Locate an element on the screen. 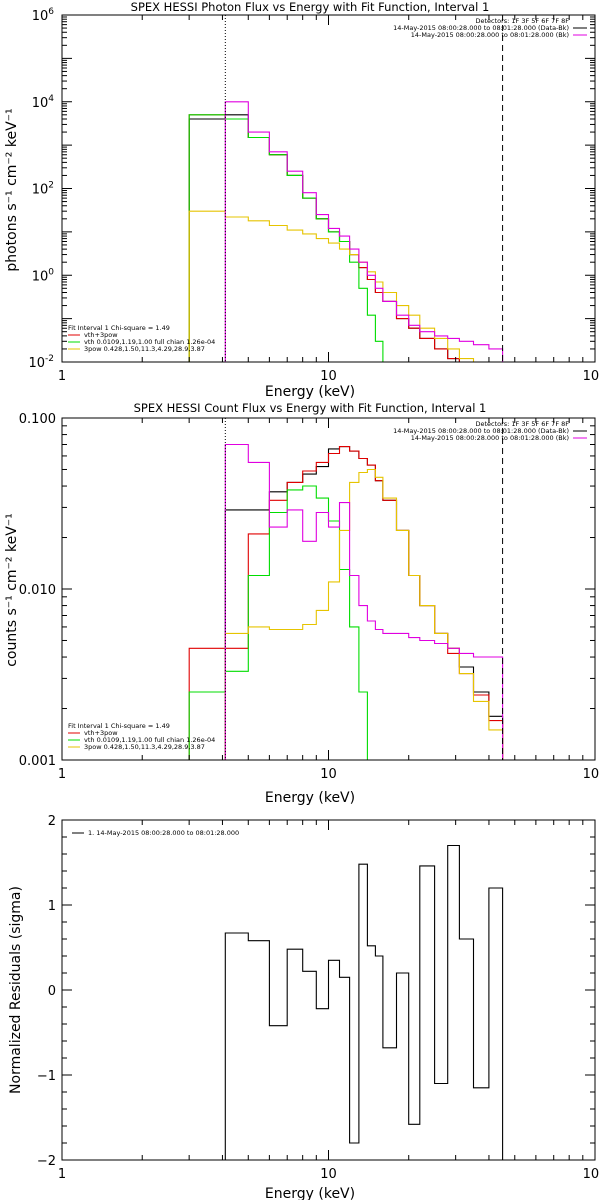 This screenshot has width=600, height=1200. y-tick-exponent: 6 is located at coordinates (51, 12).